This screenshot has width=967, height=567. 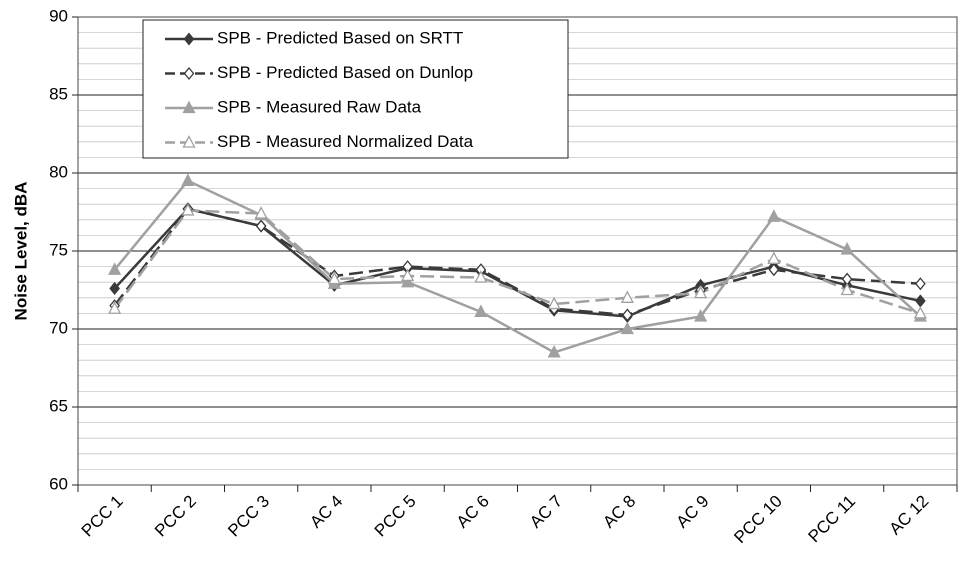 What do you see at coordinates (175, 516) in the screenshot?
I see `x-tick-label: PCC 2` at bounding box center [175, 516].